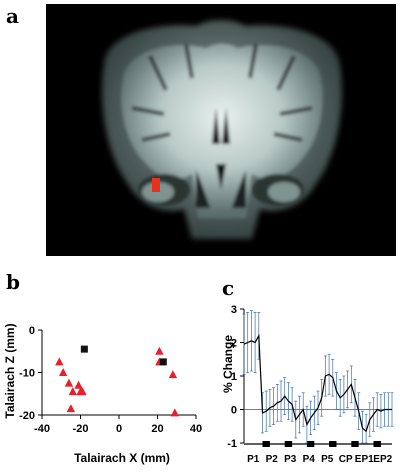 This screenshot has height=476, width=400. I want to click on line-x-tick-label: P2, so click(272, 459).